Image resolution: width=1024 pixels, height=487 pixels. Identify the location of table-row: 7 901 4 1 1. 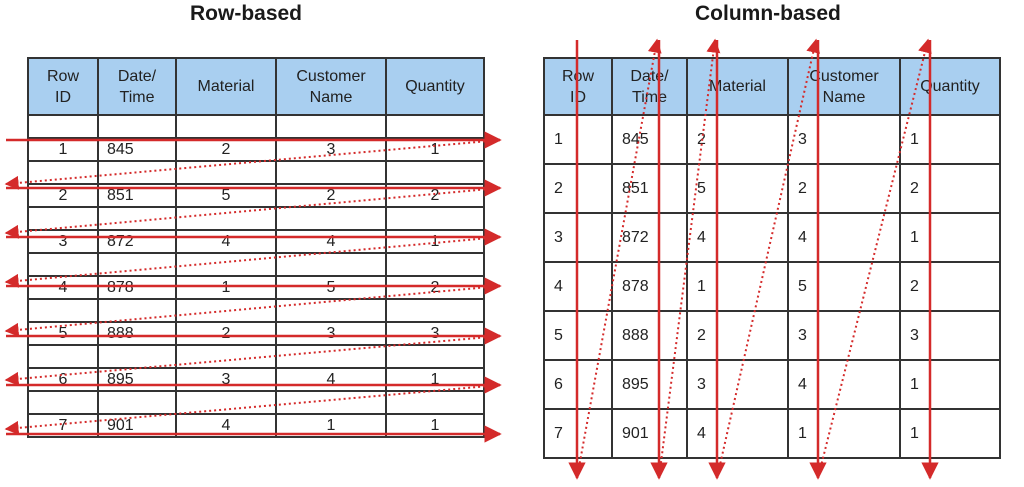
(772, 433).